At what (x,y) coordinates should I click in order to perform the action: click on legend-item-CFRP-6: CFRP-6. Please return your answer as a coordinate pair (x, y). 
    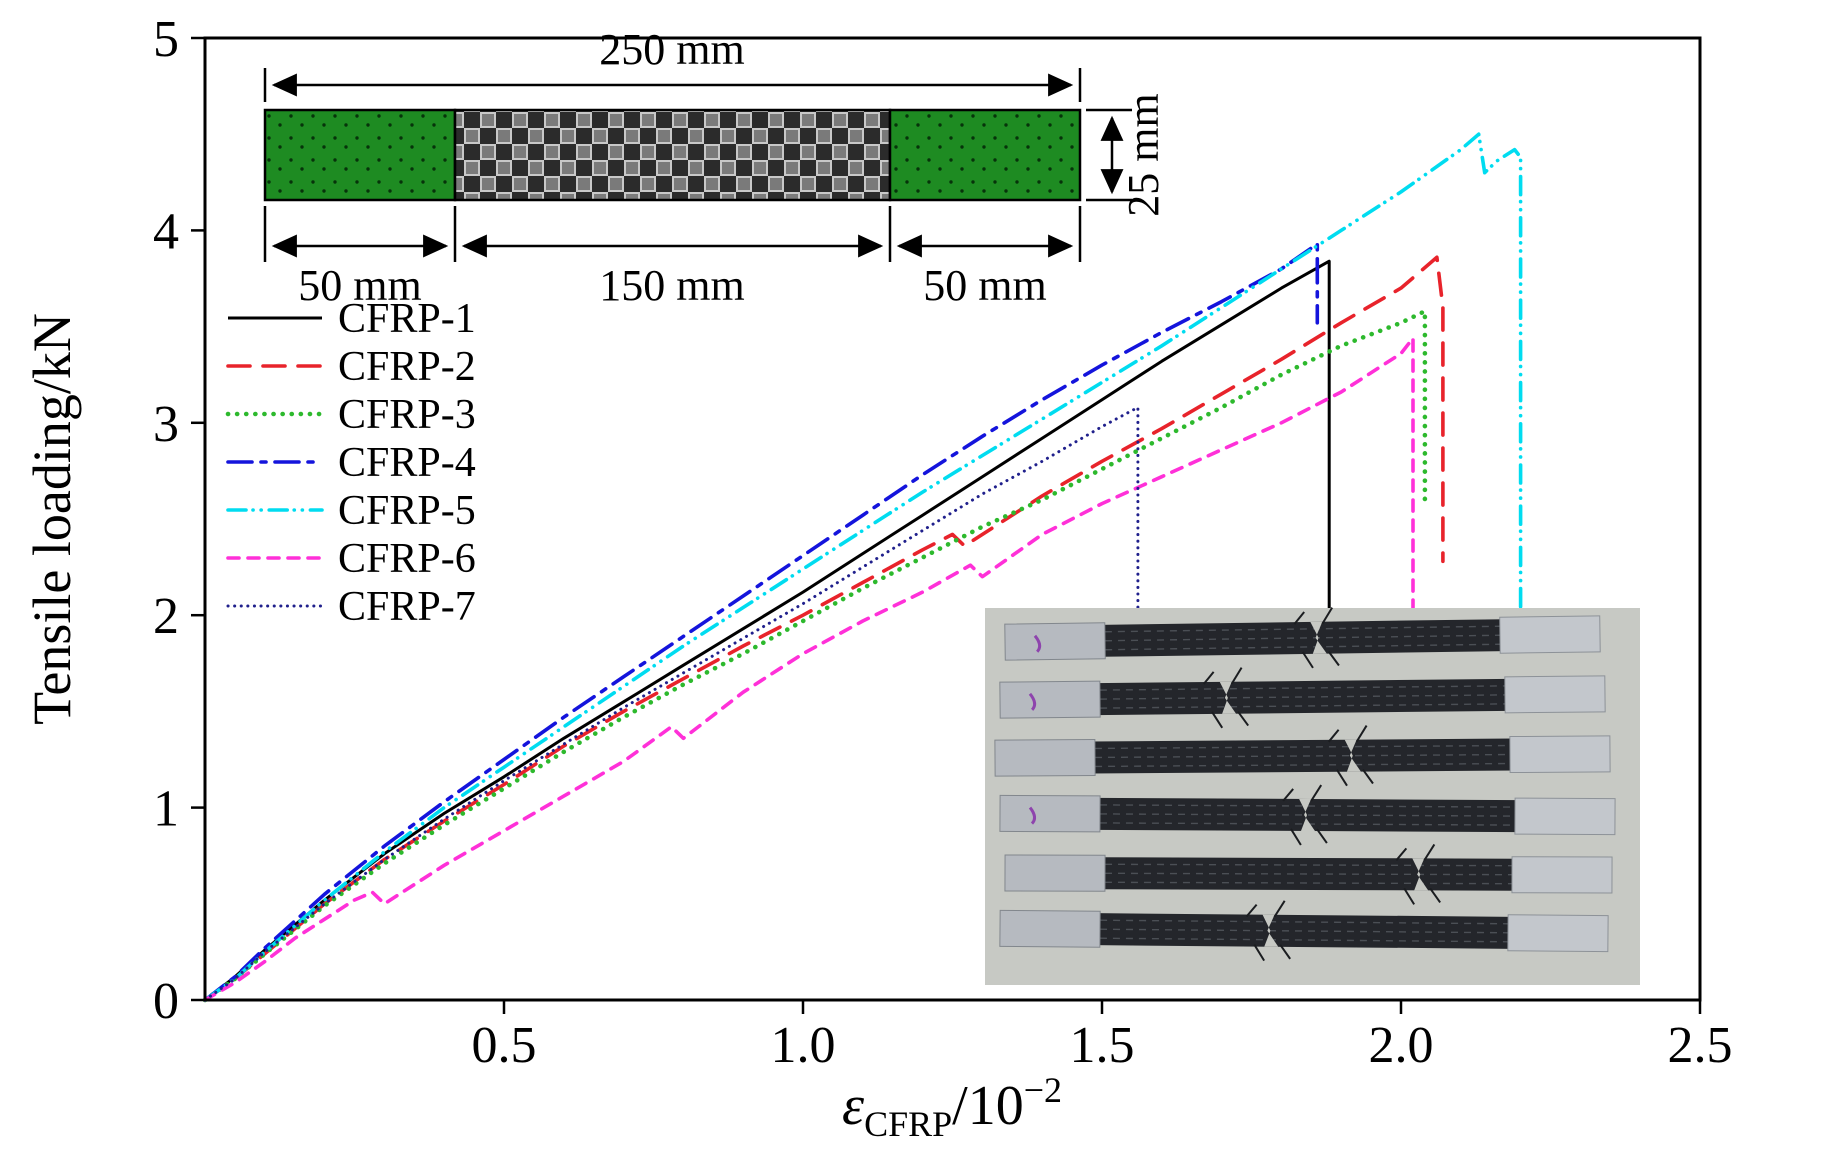
    Looking at the image, I should click on (351, 559).